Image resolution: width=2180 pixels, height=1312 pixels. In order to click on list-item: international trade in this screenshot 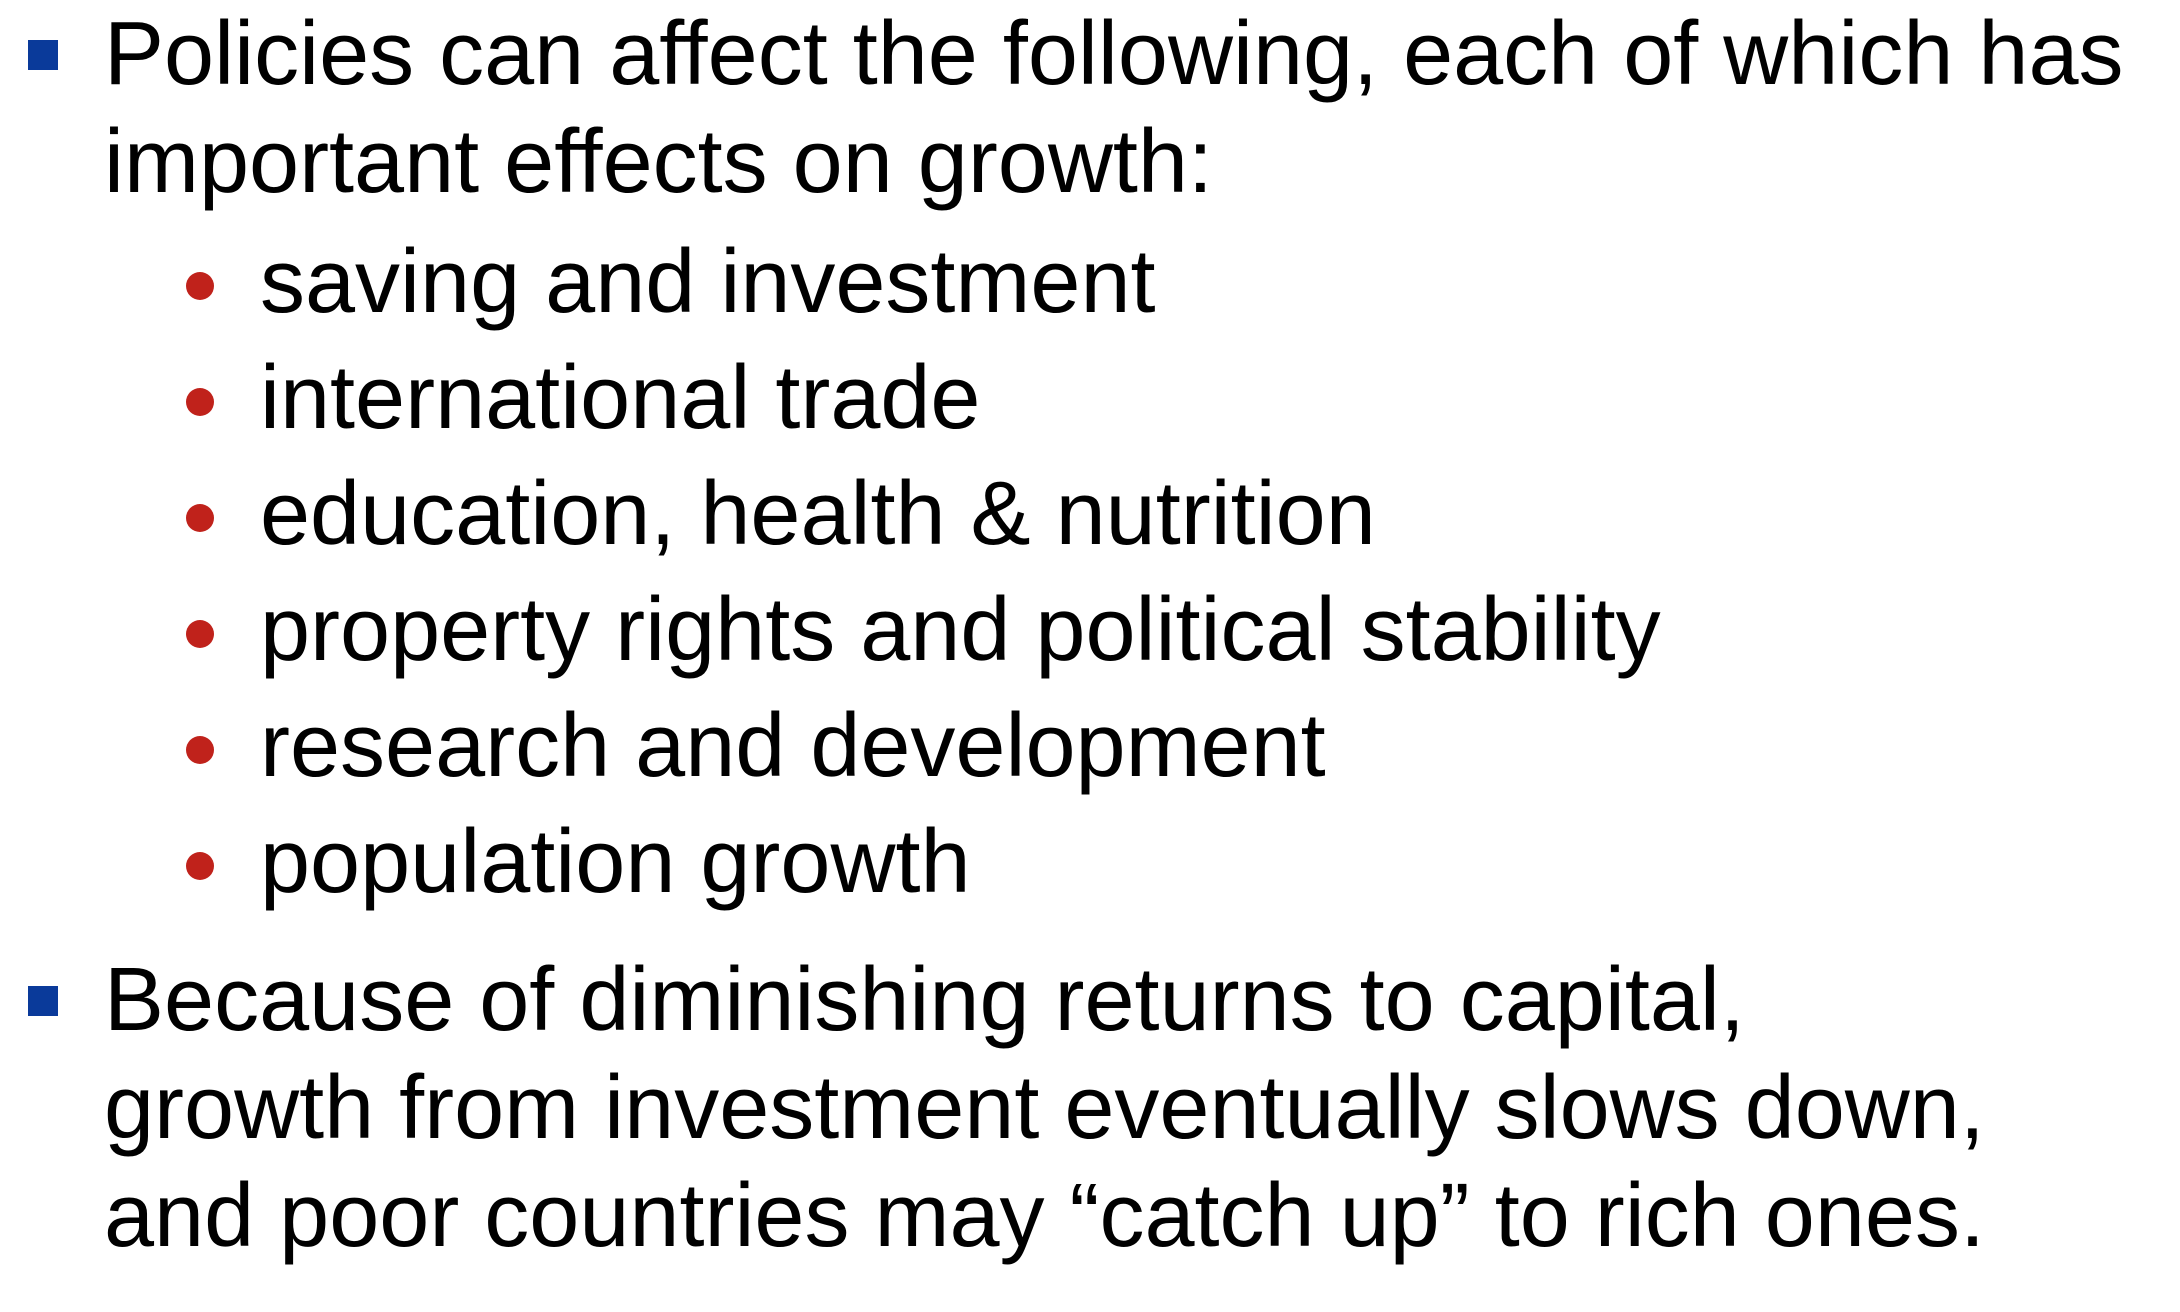, I will do `click(1136, 402)`.